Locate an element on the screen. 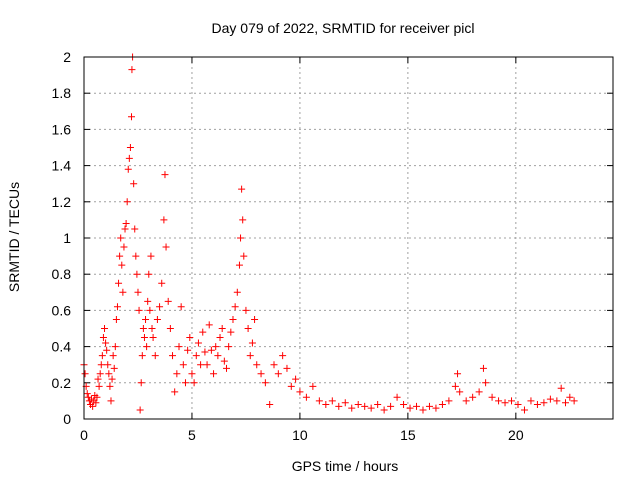  x-tick-label: 0 is located at coordinates (84, 435).